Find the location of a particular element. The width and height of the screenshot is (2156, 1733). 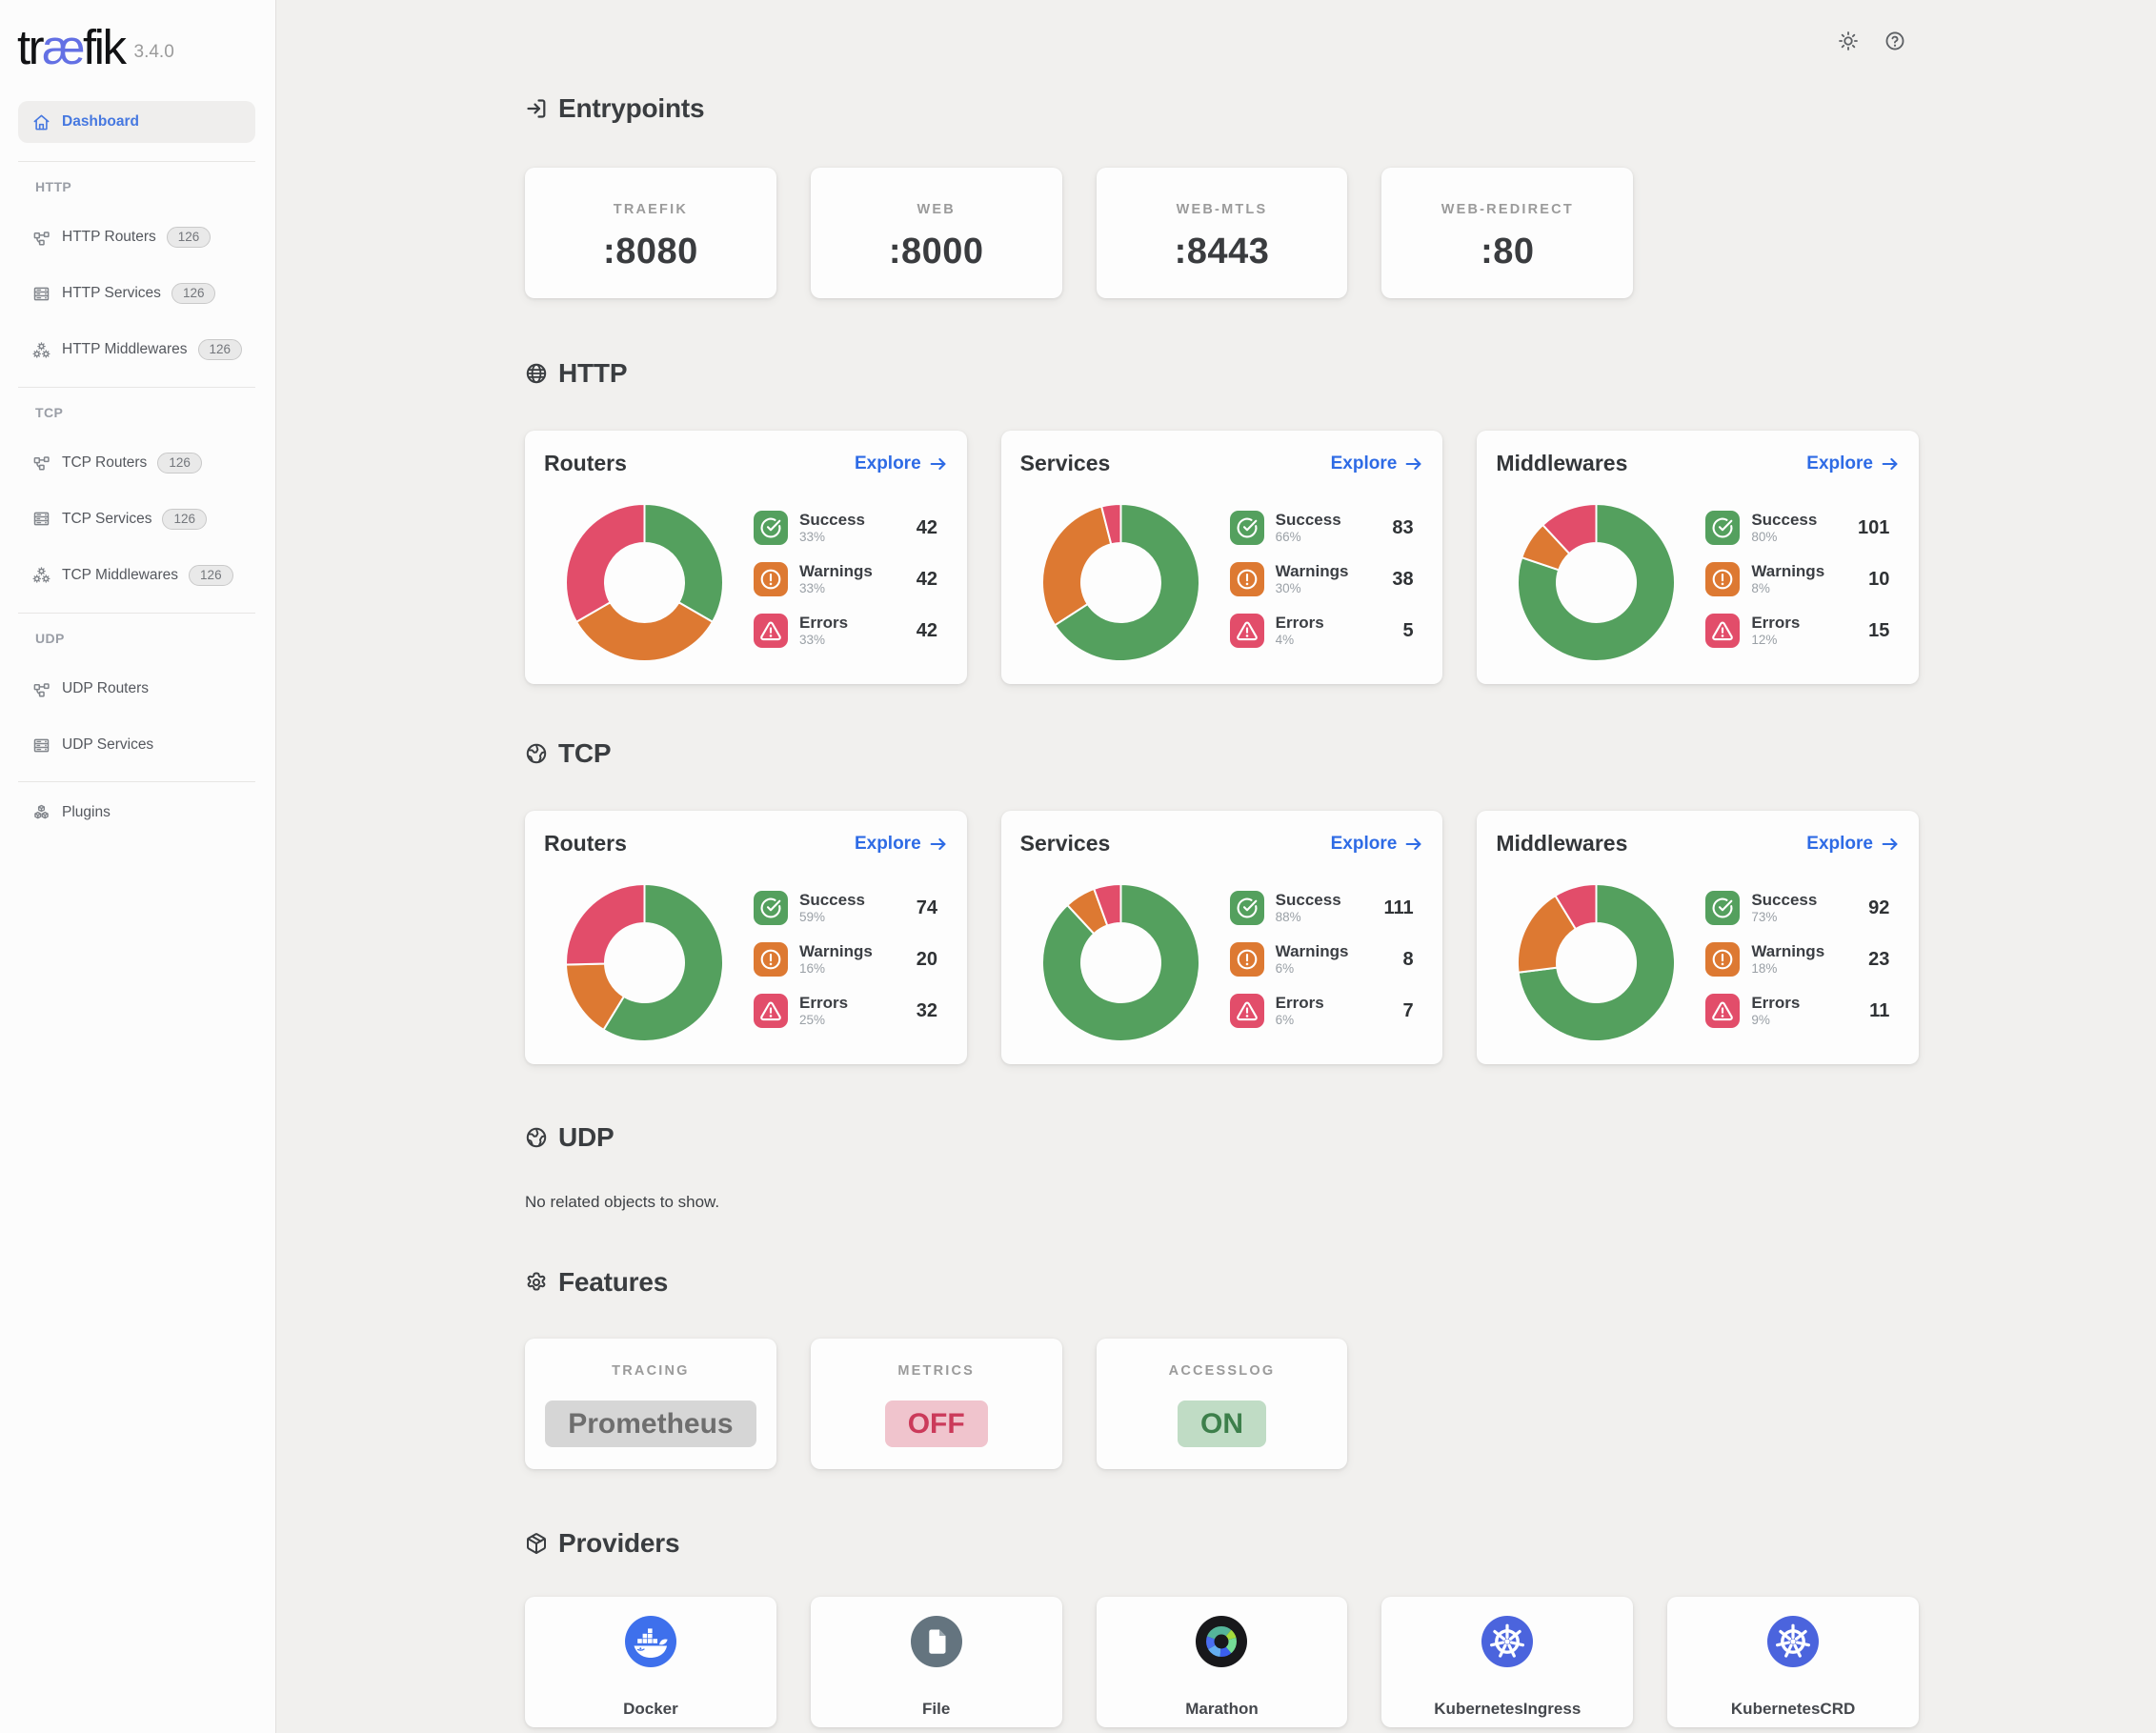

legend-text: Success 66% is located at coordinates (1309, 528).